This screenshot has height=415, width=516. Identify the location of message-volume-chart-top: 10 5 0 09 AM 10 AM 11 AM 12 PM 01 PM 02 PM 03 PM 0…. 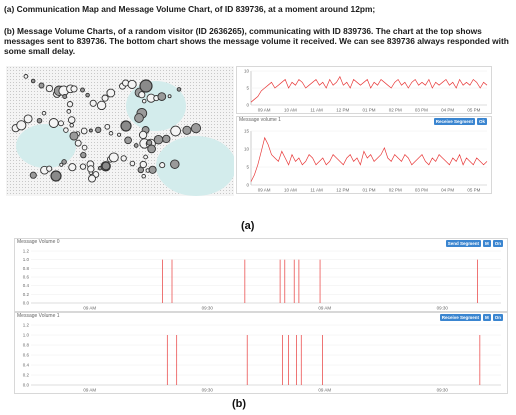
(364, 90).